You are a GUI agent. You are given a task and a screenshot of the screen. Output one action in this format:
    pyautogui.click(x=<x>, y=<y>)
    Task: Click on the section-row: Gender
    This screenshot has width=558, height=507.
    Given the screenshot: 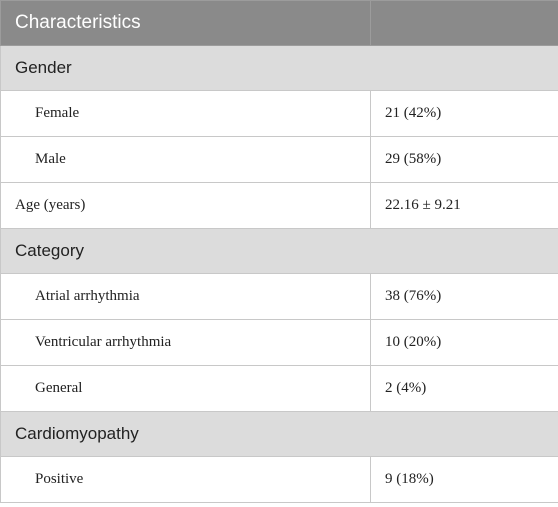 What is the action you would take?
    pyautogui.click(x=279, y=68)
    